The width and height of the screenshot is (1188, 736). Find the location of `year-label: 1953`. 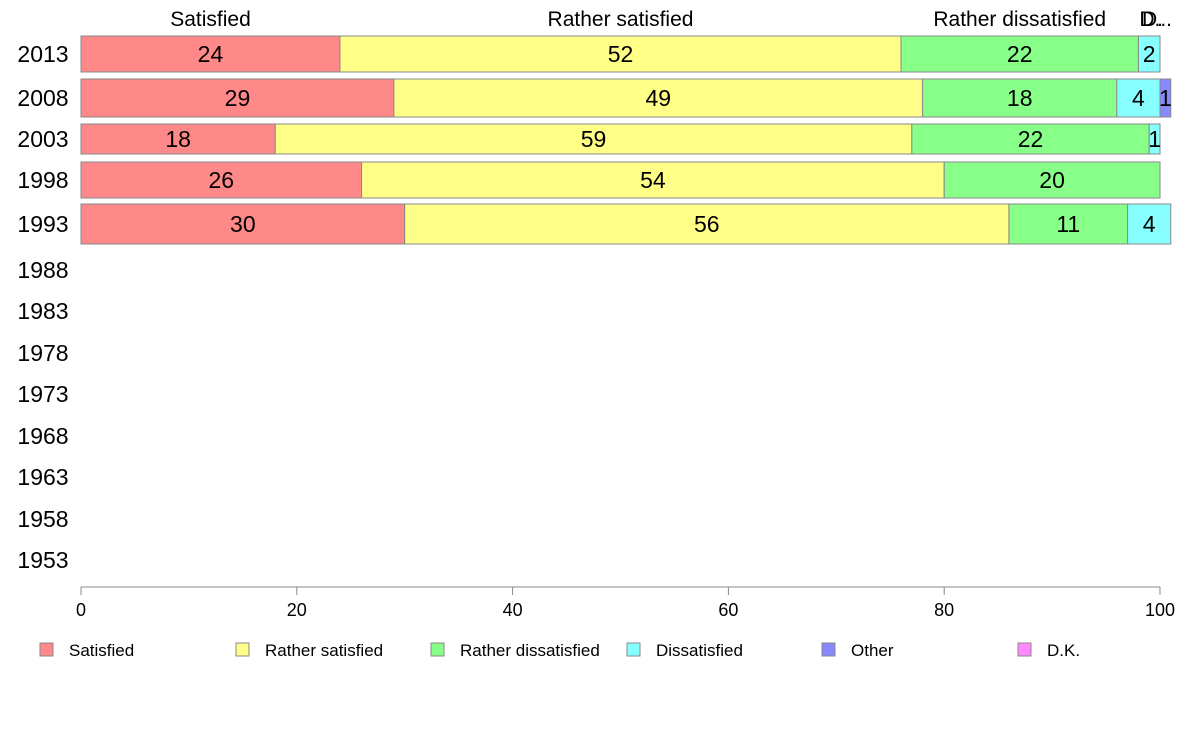

year-label: 1953 is located at coordinates (42, 560).